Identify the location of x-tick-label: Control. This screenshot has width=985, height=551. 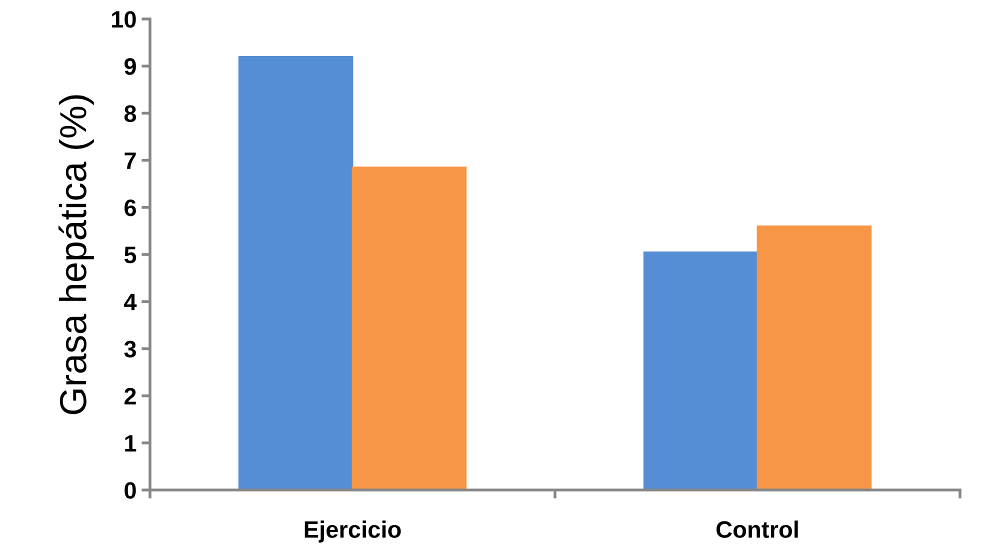
(757, 529).